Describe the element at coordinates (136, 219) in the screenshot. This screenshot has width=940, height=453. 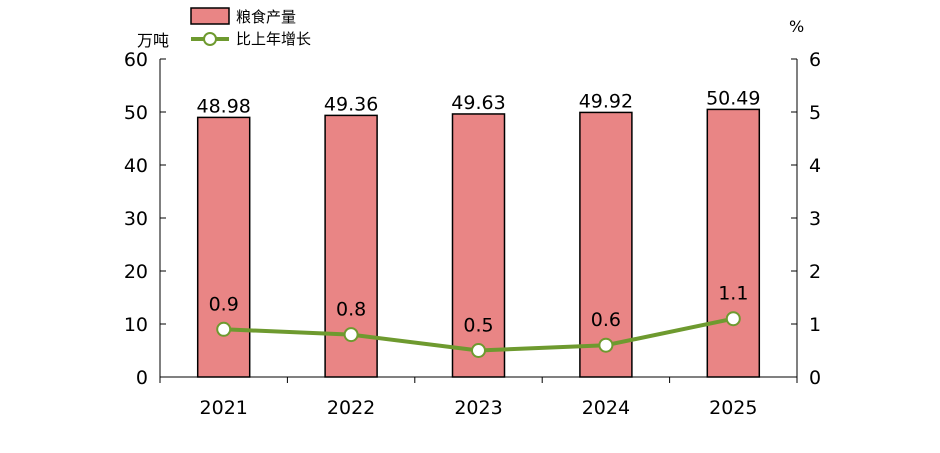
I see `left-tick-label: 30` at that location.